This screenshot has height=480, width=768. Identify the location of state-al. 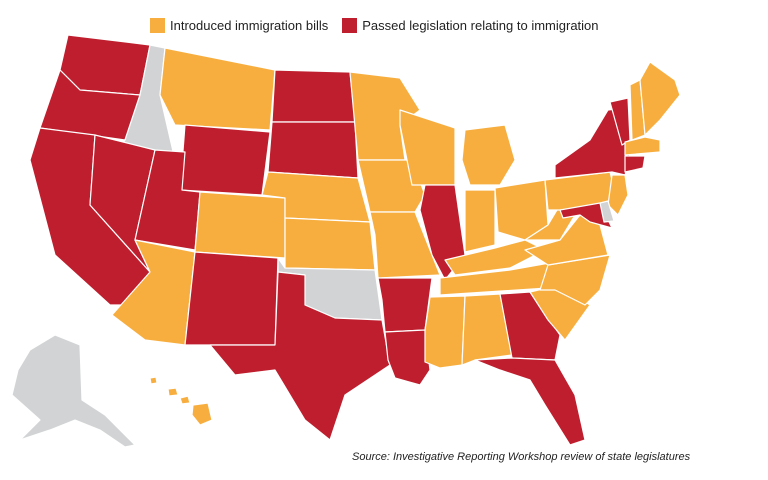
(487, 329).